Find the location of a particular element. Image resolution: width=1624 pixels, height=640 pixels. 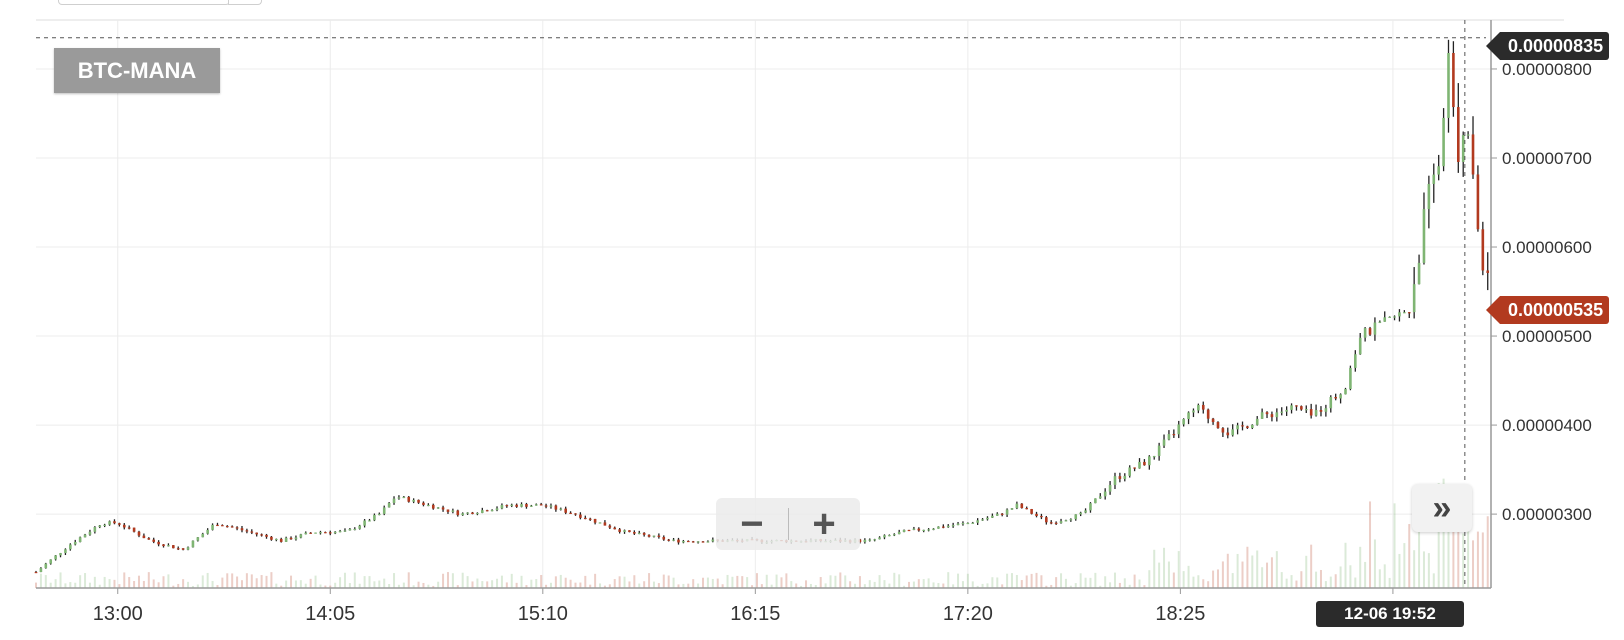

y-tick-label: 0.00000700 is located at coordinates (1547, 158).